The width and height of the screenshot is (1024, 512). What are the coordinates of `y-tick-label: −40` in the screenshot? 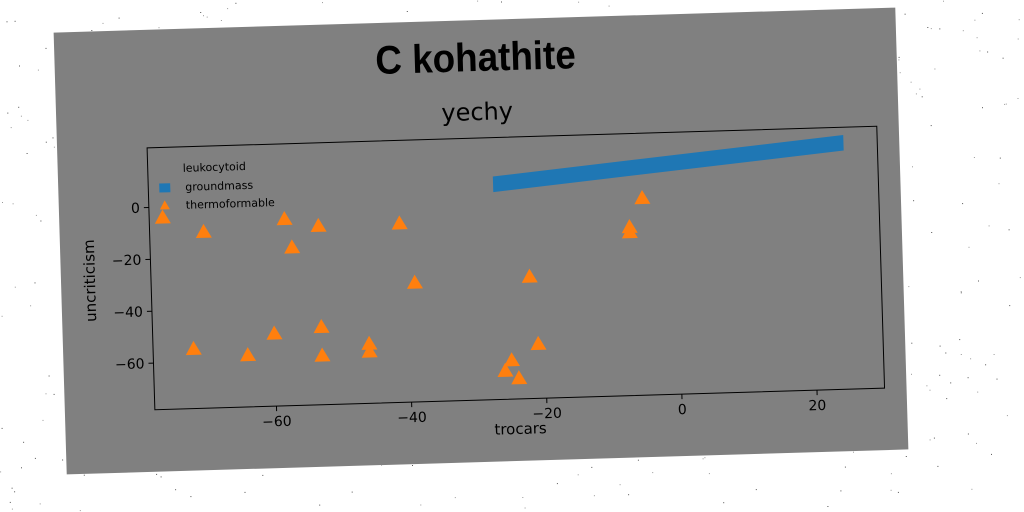 It's located at (128, 312).